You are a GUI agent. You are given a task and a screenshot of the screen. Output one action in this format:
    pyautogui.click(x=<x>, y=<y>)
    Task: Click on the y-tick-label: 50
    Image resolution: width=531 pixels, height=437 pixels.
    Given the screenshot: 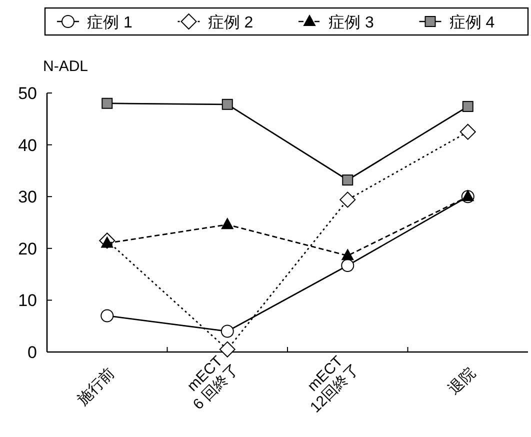 What is the action you would take?
    pyautogui.click(x=27, y=93)
    